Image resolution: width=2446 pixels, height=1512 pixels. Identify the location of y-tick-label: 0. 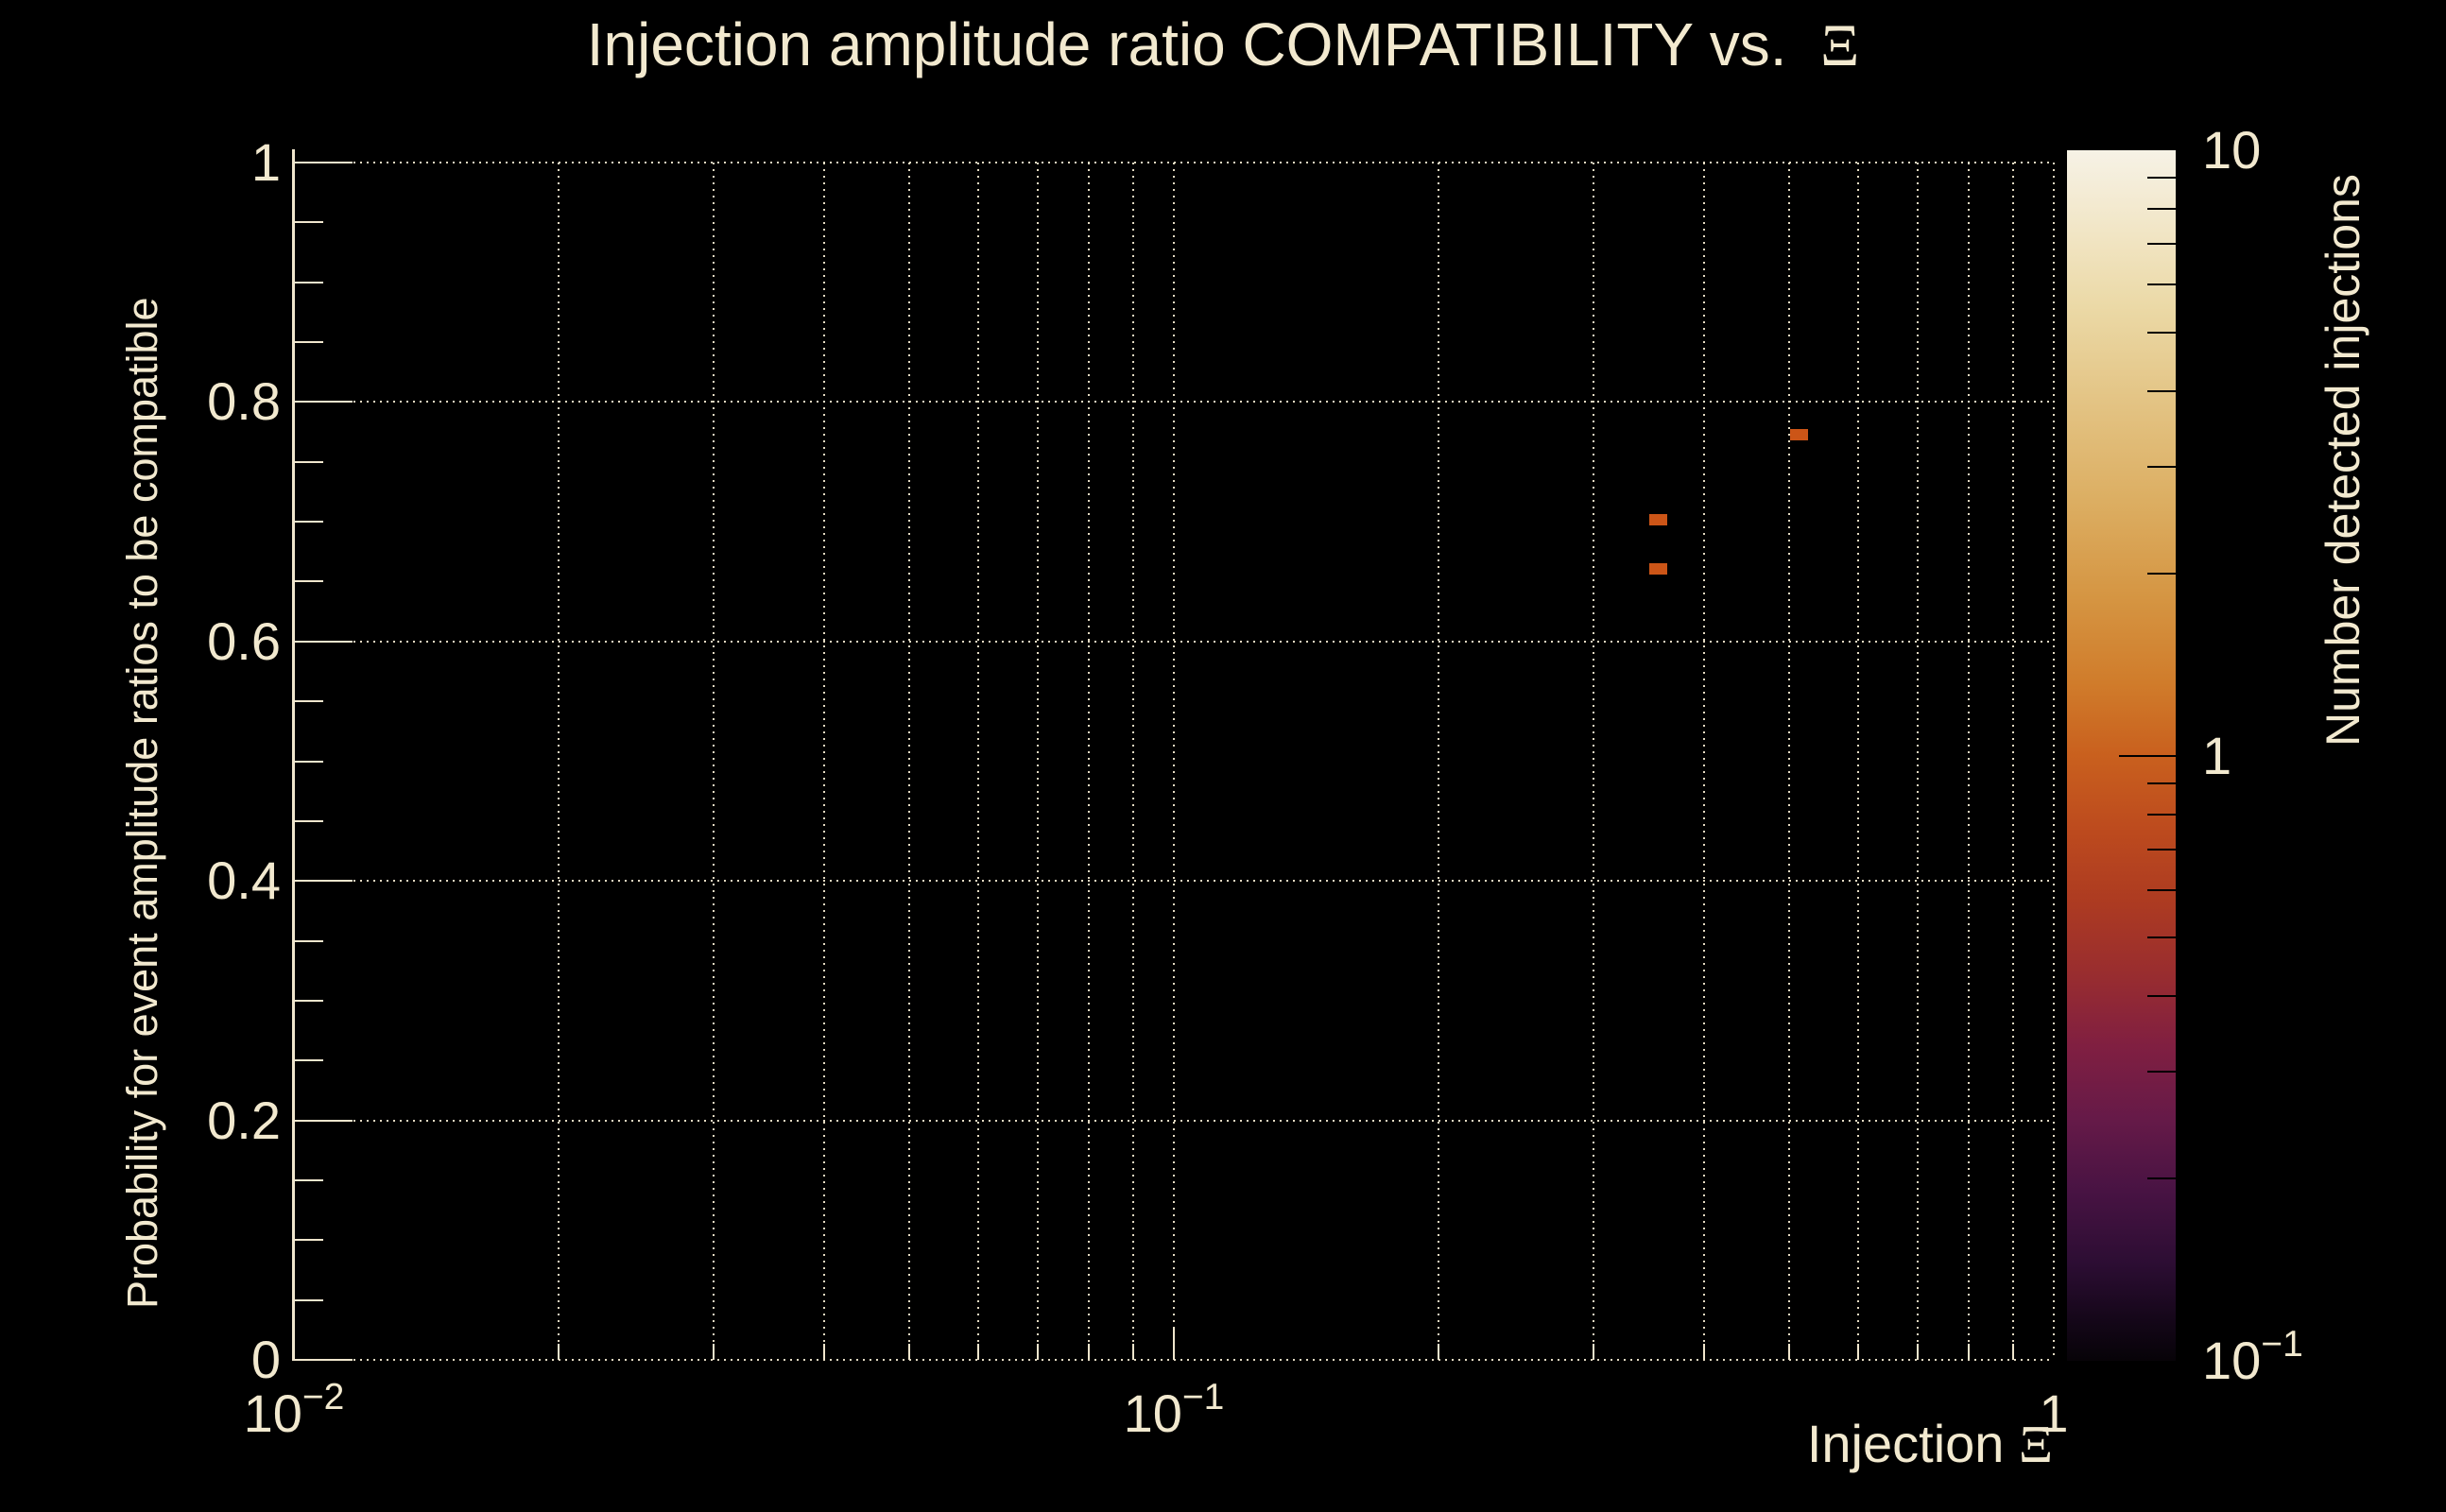
(265, 1359).